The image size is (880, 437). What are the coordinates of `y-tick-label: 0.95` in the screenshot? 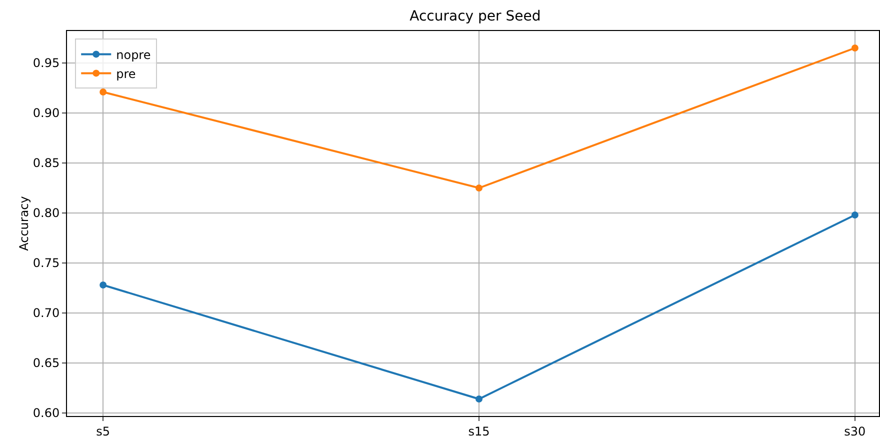 It's located at (46, 63).